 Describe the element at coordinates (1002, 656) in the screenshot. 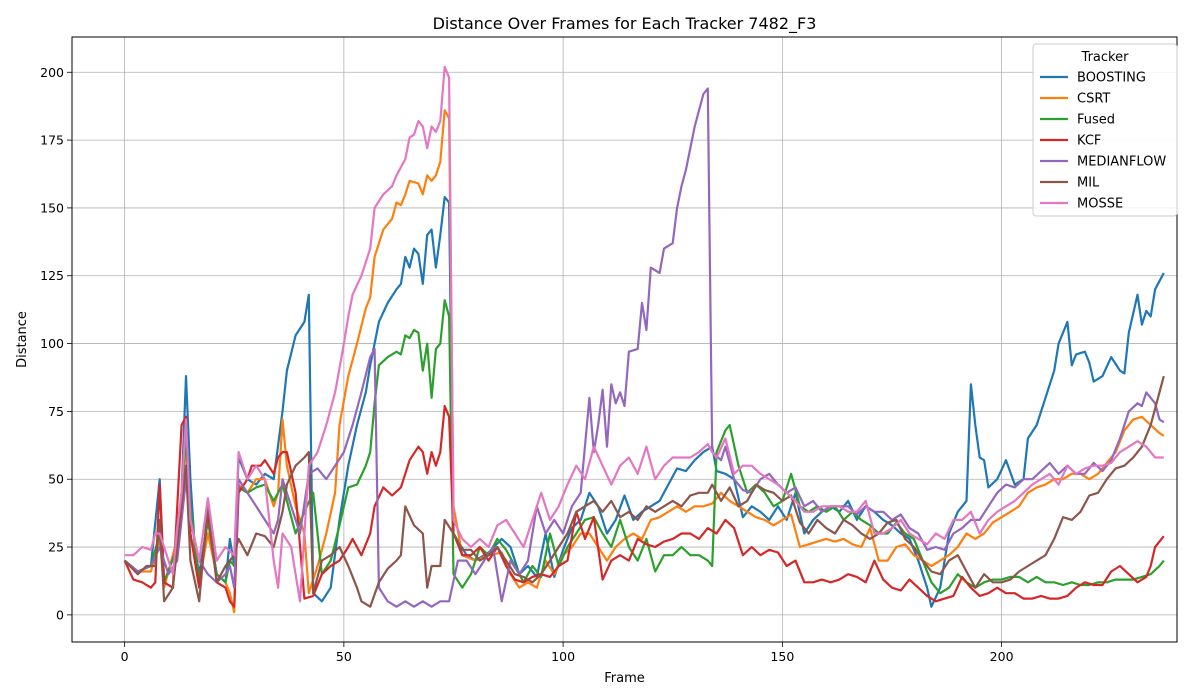

I see `x-tick-label: 200` at that location.